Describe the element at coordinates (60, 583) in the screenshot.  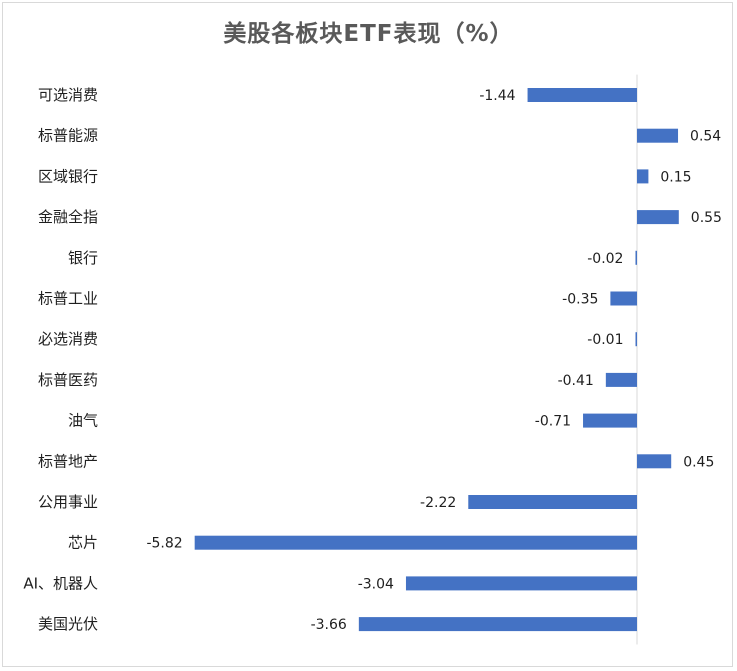
I see `category-label: AI、机器人` at that location.